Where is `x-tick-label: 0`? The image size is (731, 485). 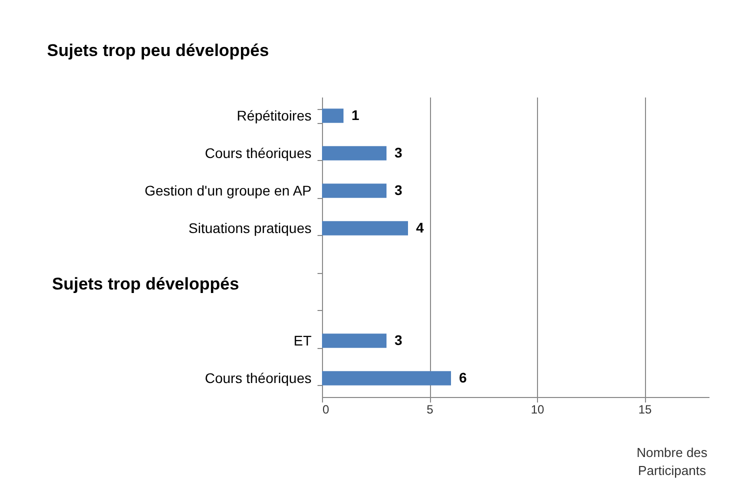
x-tick-label: 0 is located at coordinates (326, 409).